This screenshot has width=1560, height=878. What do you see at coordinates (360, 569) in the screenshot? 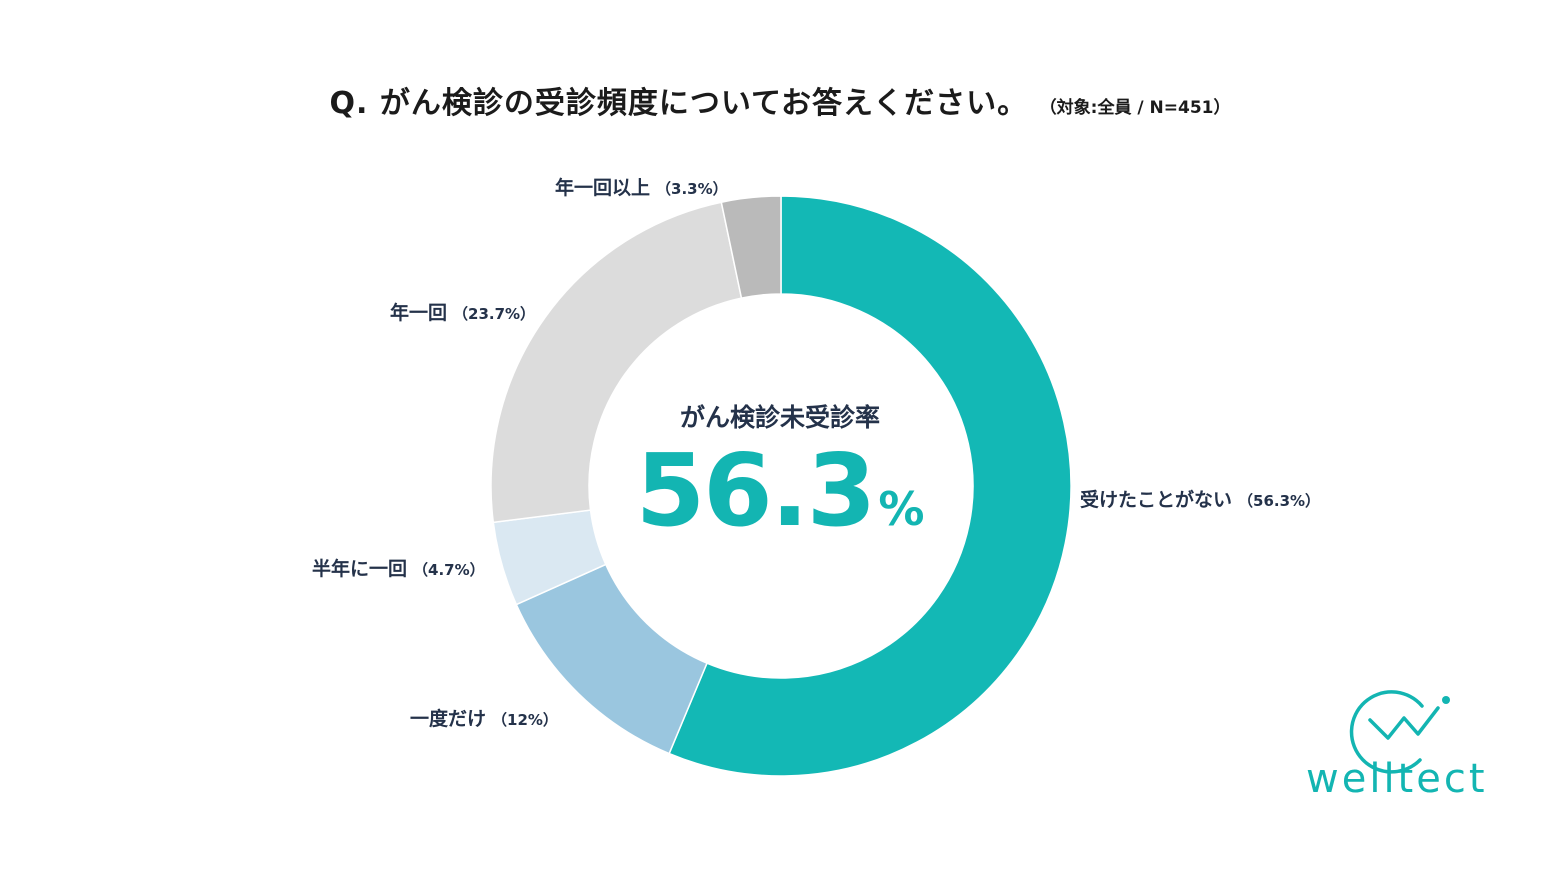
I see `slice-label-text: 半年に一回` at bounding box center [360, 569].